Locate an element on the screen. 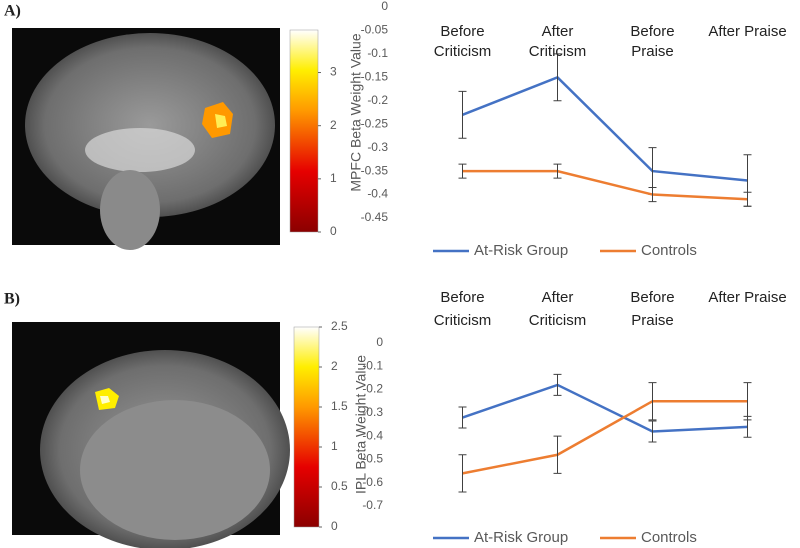  y-tick-label: -0.35 is located at coordinates (375, 170).